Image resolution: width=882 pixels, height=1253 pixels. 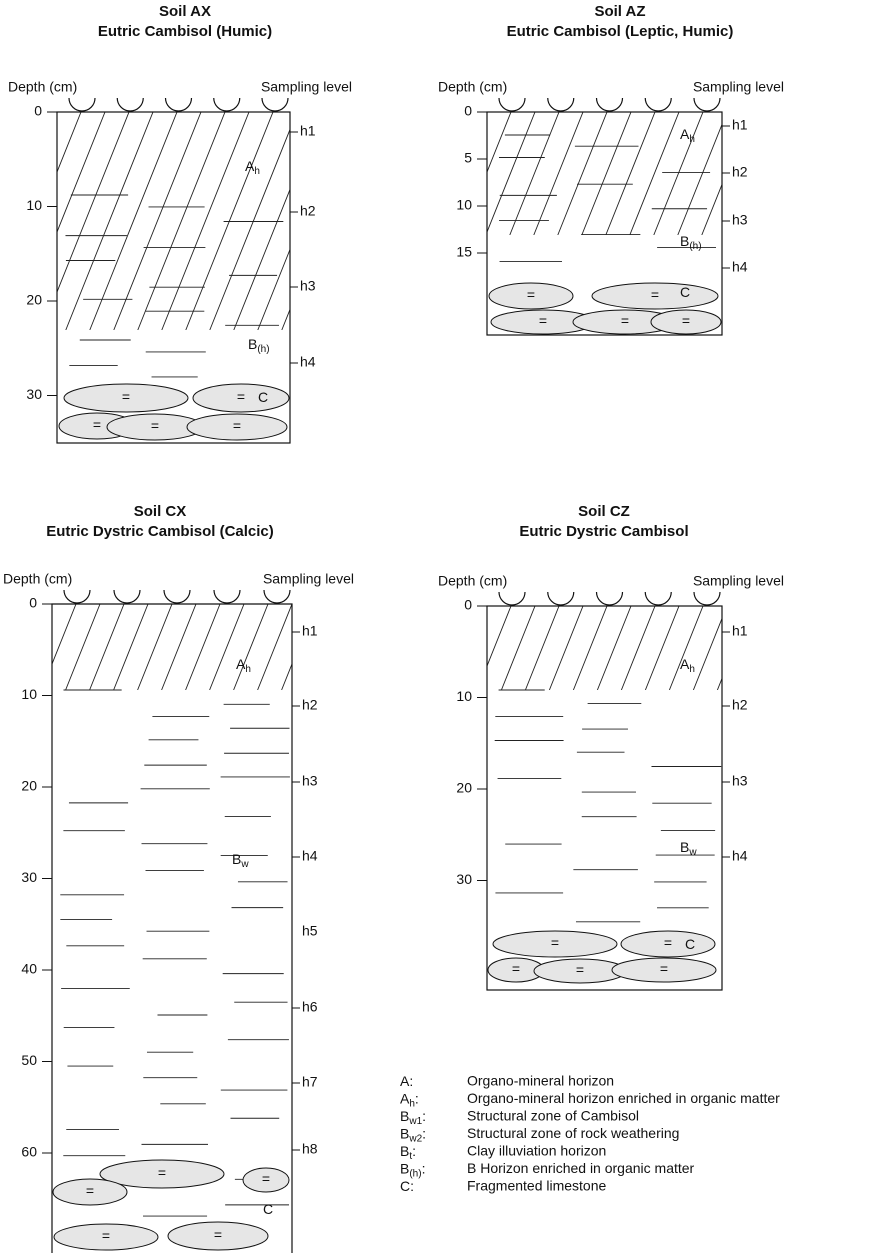 What do you see at coordinates (160, 531) in the screenshot?
I see `panel-subtitle: Eutric Dystric Cambisol (Calcic)` at bounding box center [160, 531].